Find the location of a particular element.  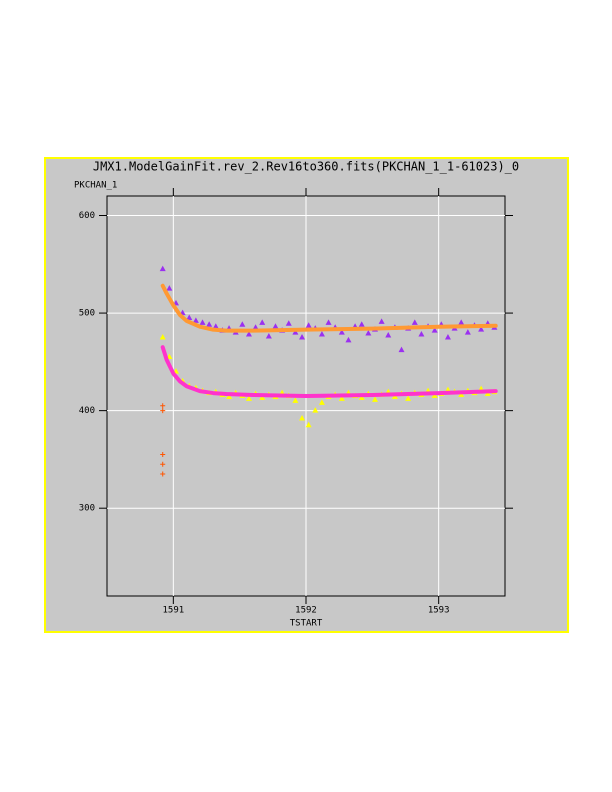

x-tick-label: 1593 is located at coordinates (439, 611).